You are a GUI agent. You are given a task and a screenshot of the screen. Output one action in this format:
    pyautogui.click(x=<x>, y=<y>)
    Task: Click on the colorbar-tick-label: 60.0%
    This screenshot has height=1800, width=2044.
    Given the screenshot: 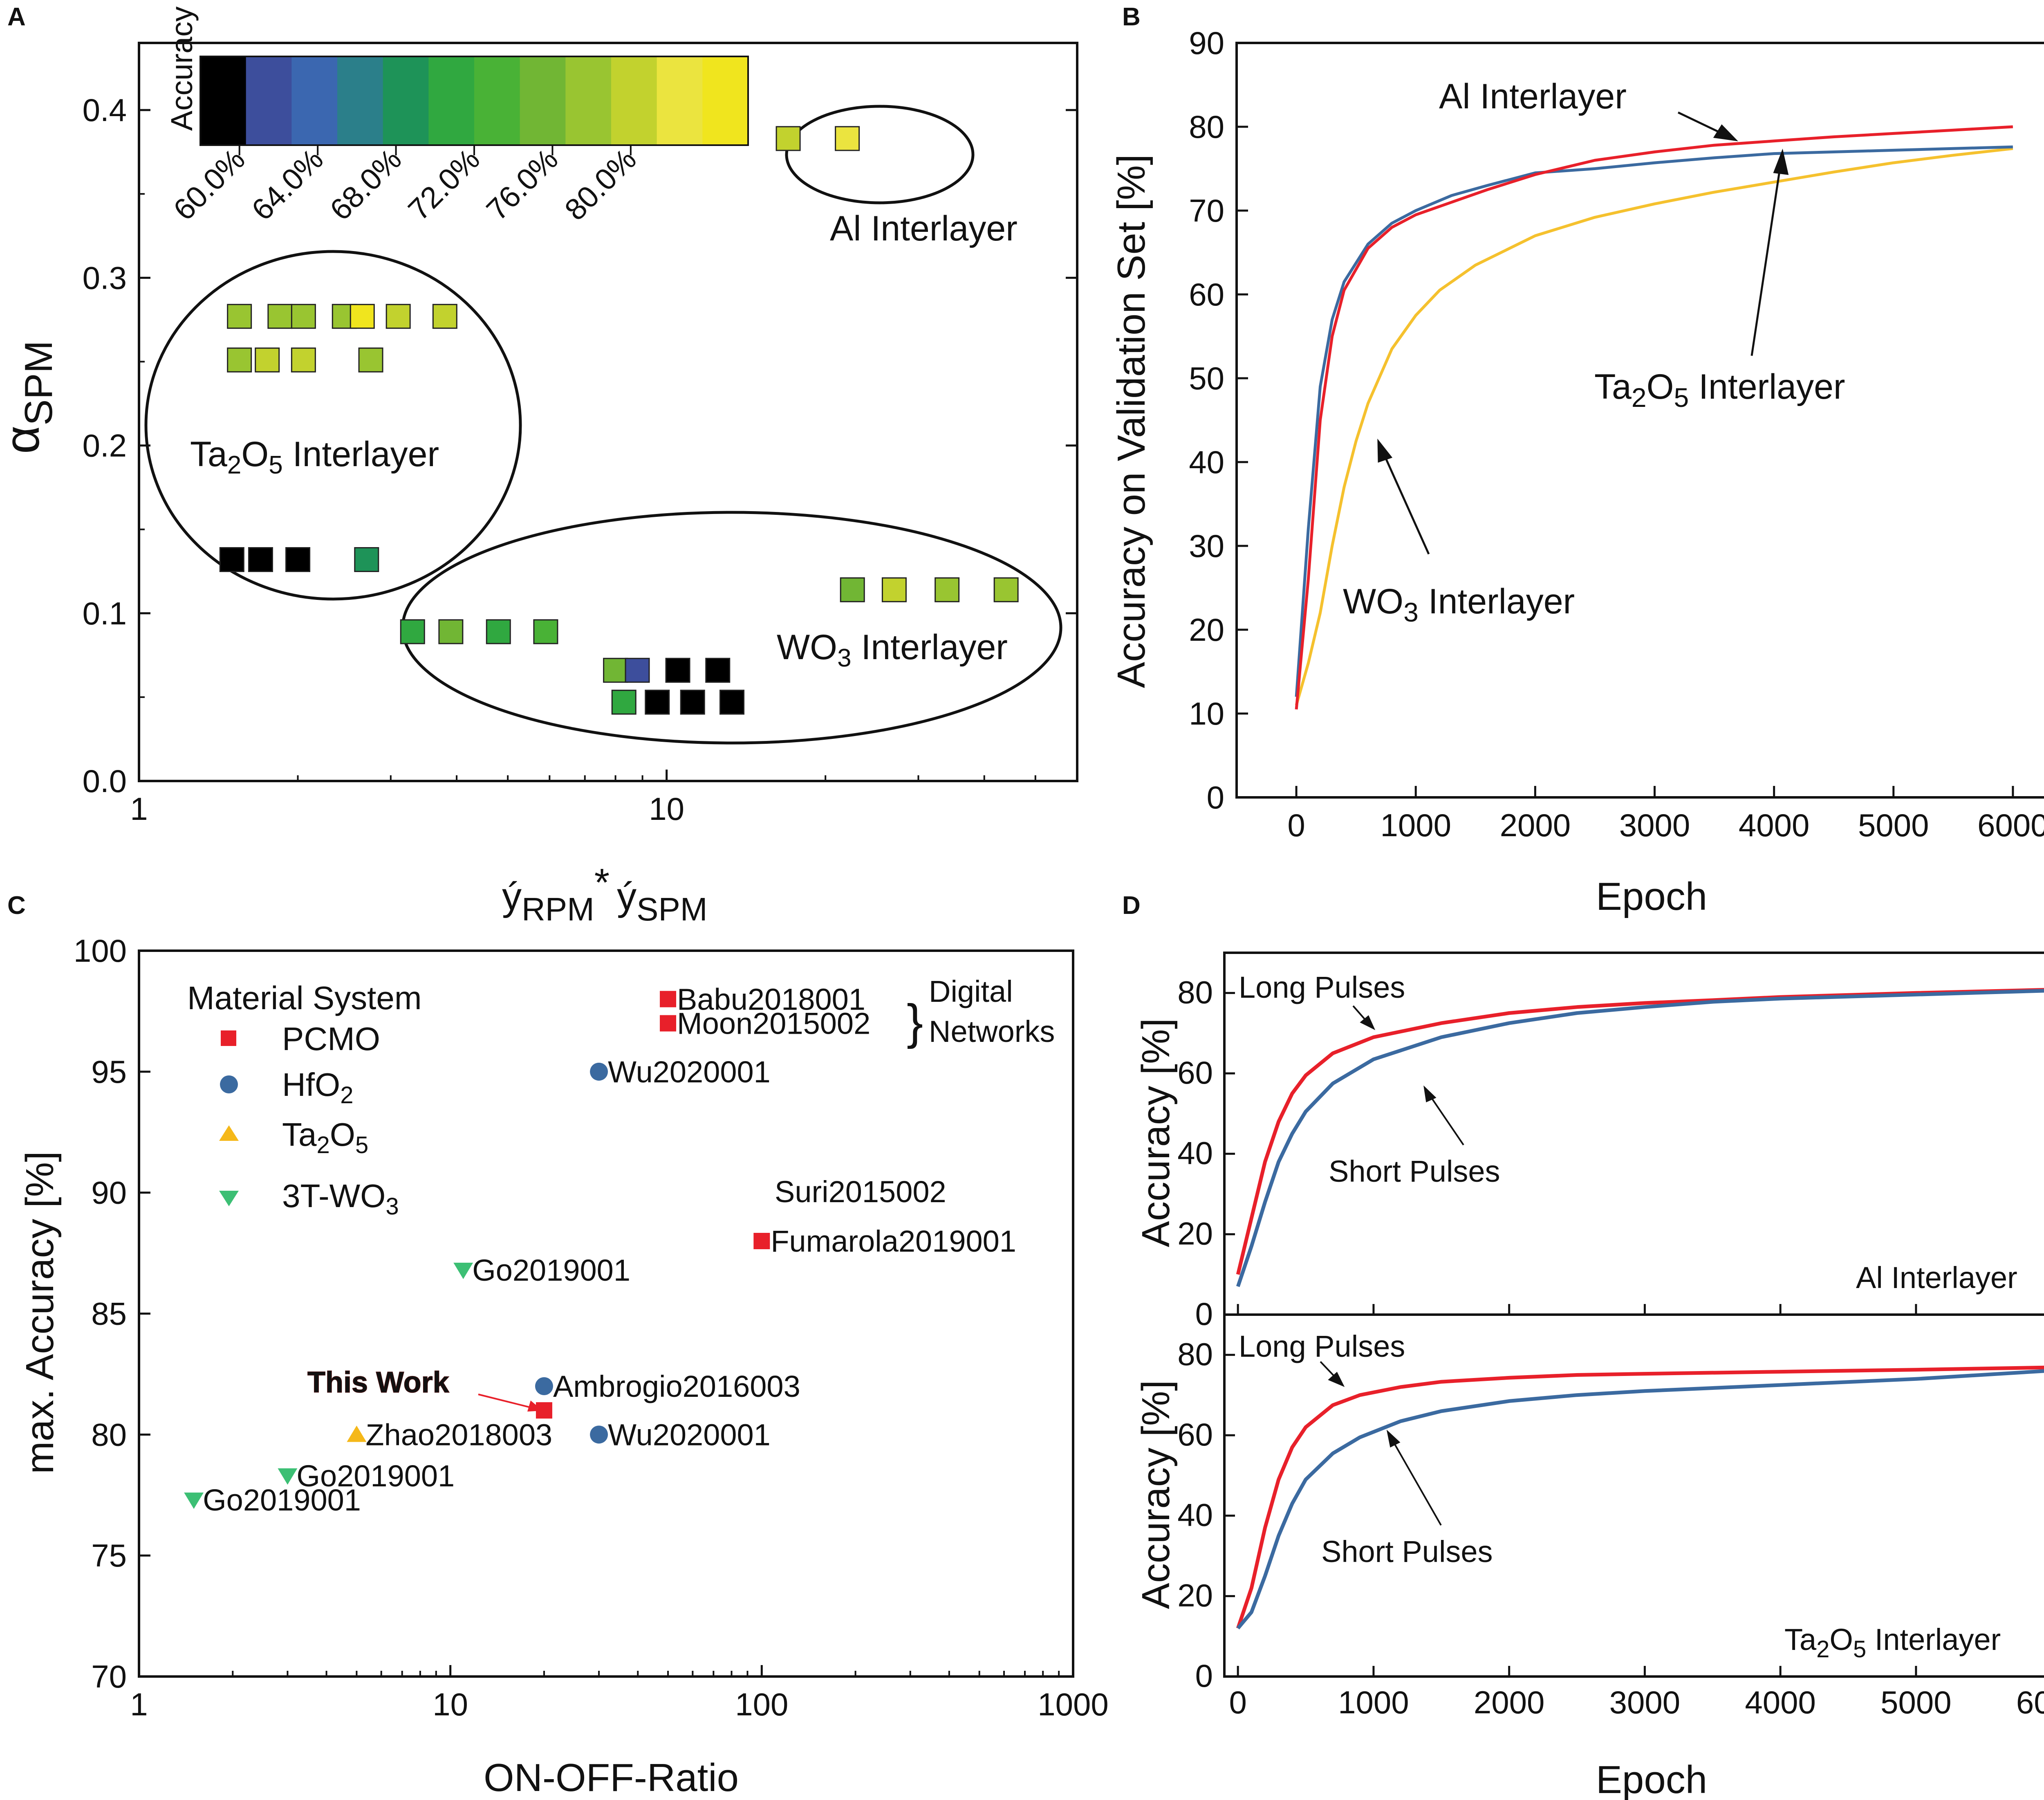 What is the action you would take?
    pyautogui.click(x=209, y=184)
    